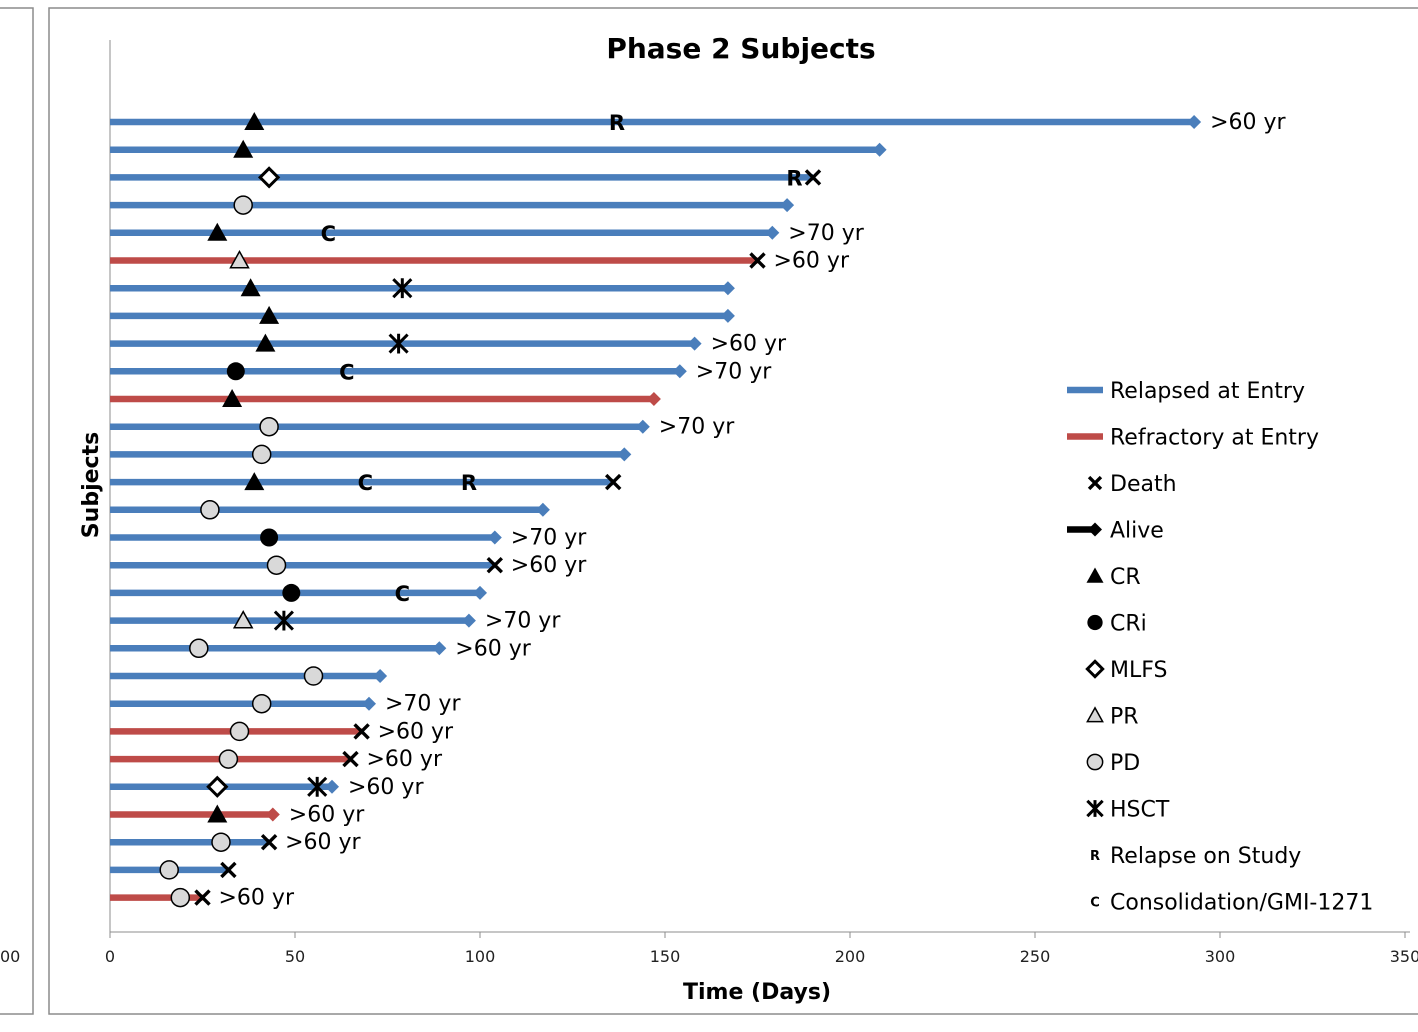  What do you see at coordinates (1195, 856) in the screenshot?
I see `legend-item-R: R Relapse on Study` at bounding box center [1195, 856].